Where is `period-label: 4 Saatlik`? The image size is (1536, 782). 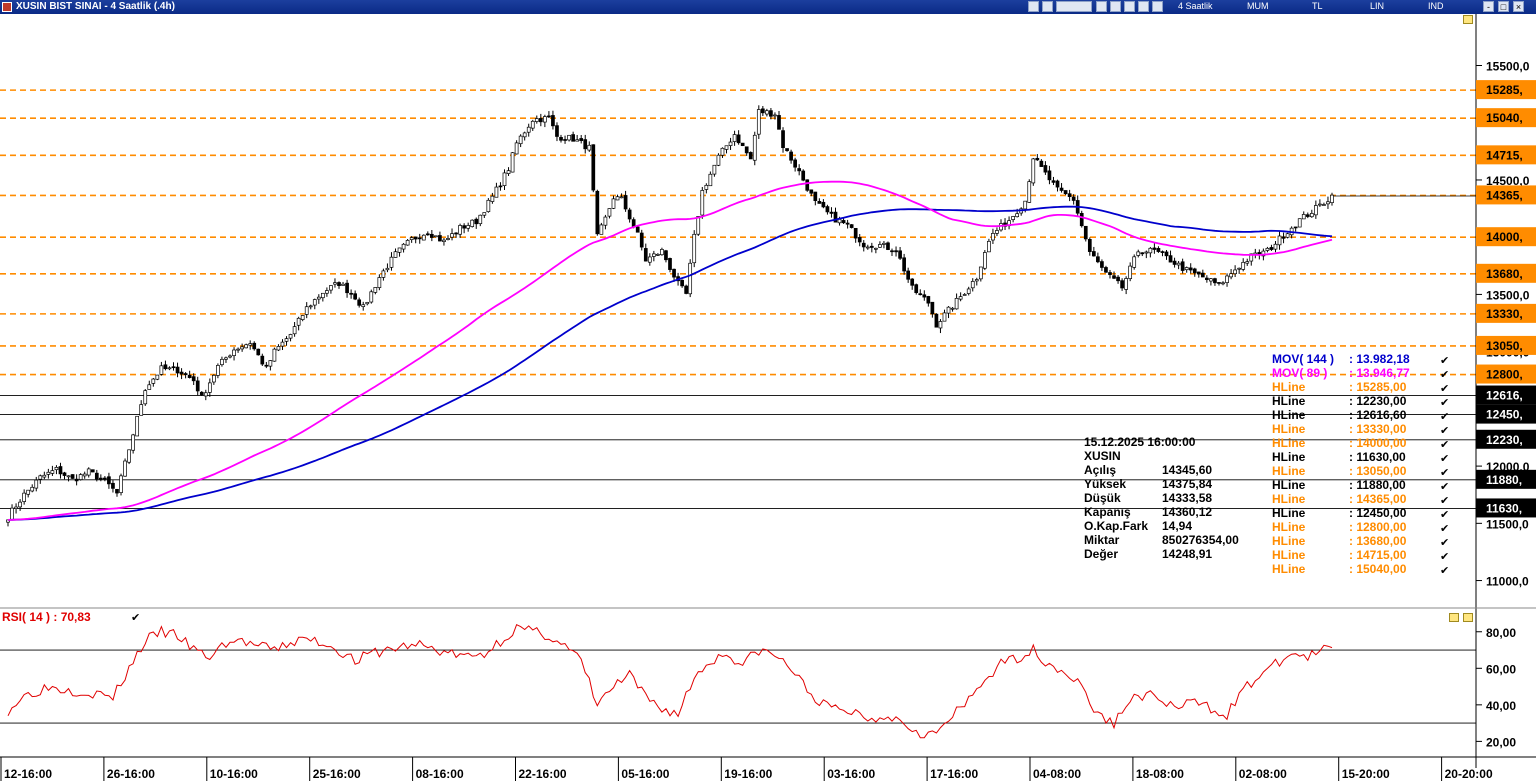 period-label: 4 Saatlik is located at coordinates (1195, 6).